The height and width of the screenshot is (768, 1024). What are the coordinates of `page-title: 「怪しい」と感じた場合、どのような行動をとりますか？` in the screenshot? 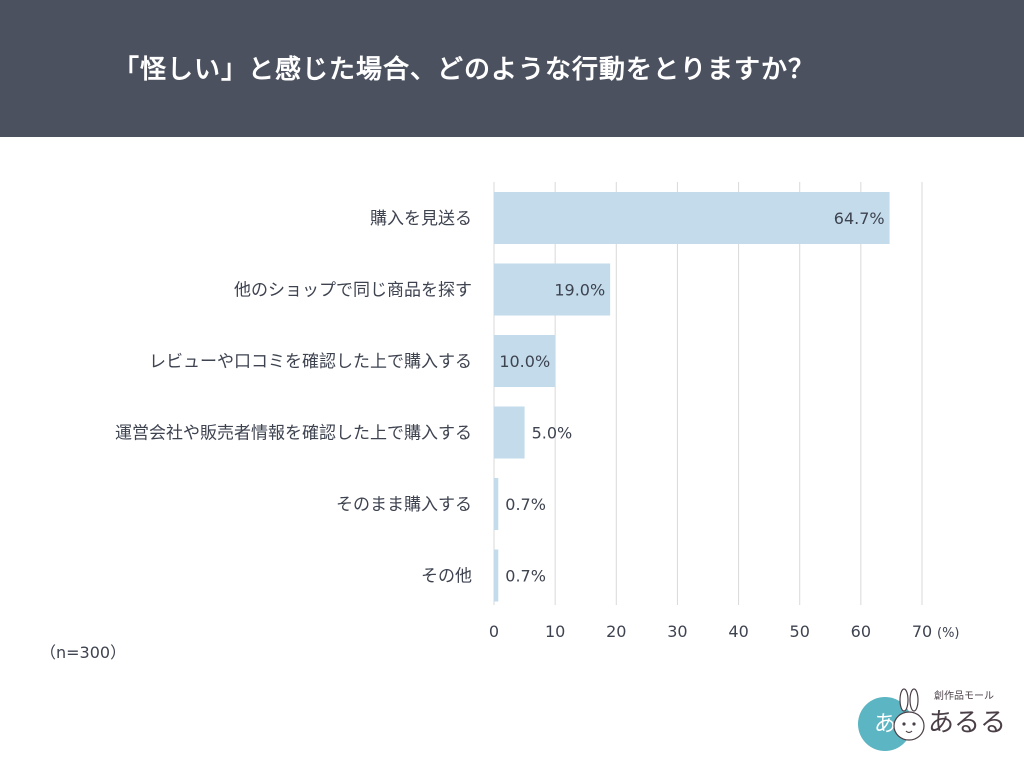 It's located at (464, 70).